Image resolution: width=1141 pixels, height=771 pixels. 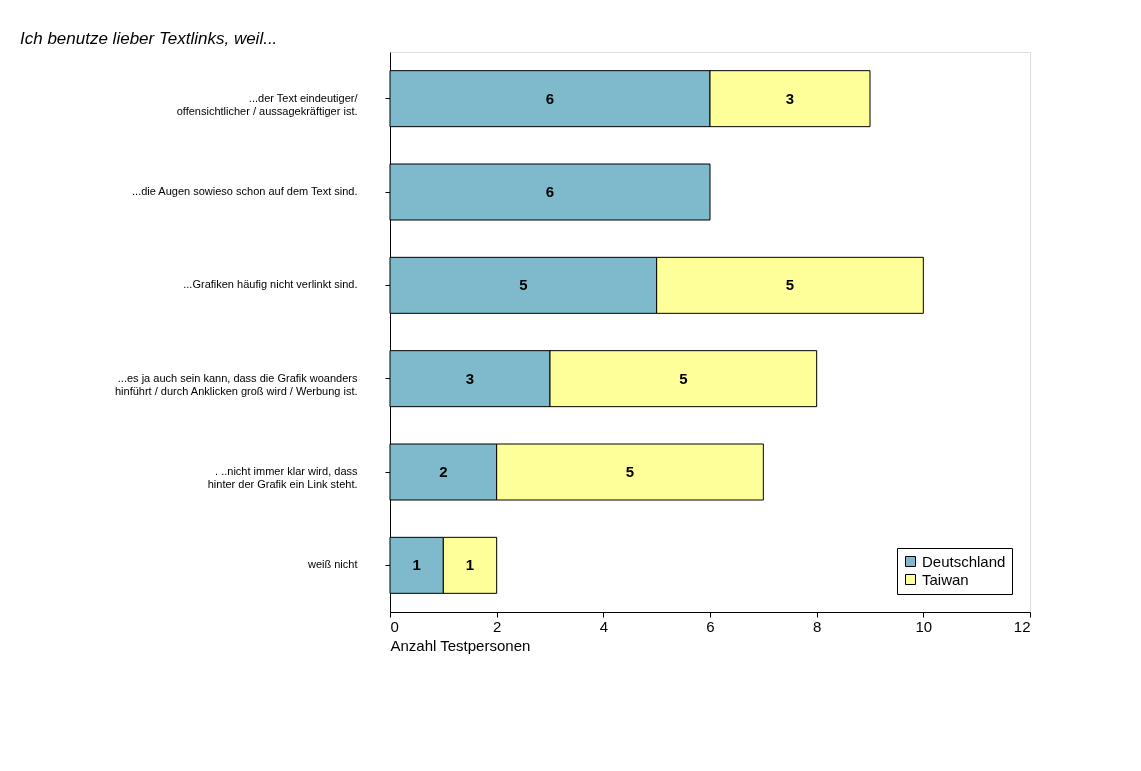 What do you see at coordinates (267, 104) in the screenshot?
I see `y-tick-label: ...der Text eindeutiger/ offensichtlicher / aussagekräftiger ist.` at bounding box center [267, 104].